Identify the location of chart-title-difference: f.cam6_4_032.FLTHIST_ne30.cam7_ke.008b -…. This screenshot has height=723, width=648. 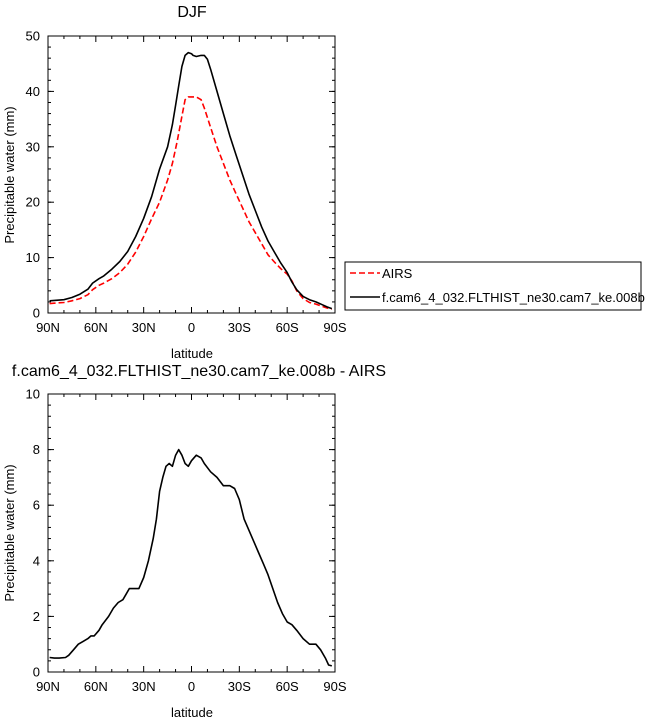
(199, 371).